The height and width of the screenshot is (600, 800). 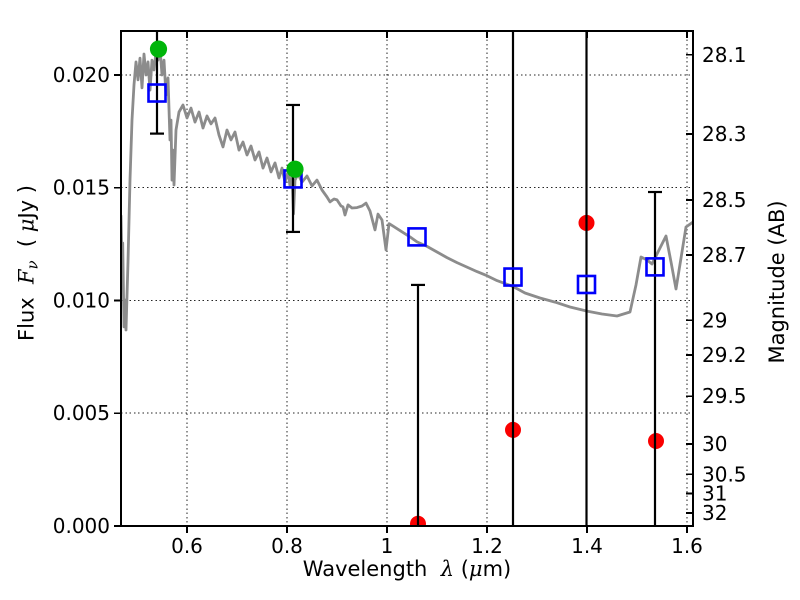 What do you see at coordinates (371, 569) in the screenshot?
I see `axis-title-segment: Wavelength` at bounding box center [371, 569].